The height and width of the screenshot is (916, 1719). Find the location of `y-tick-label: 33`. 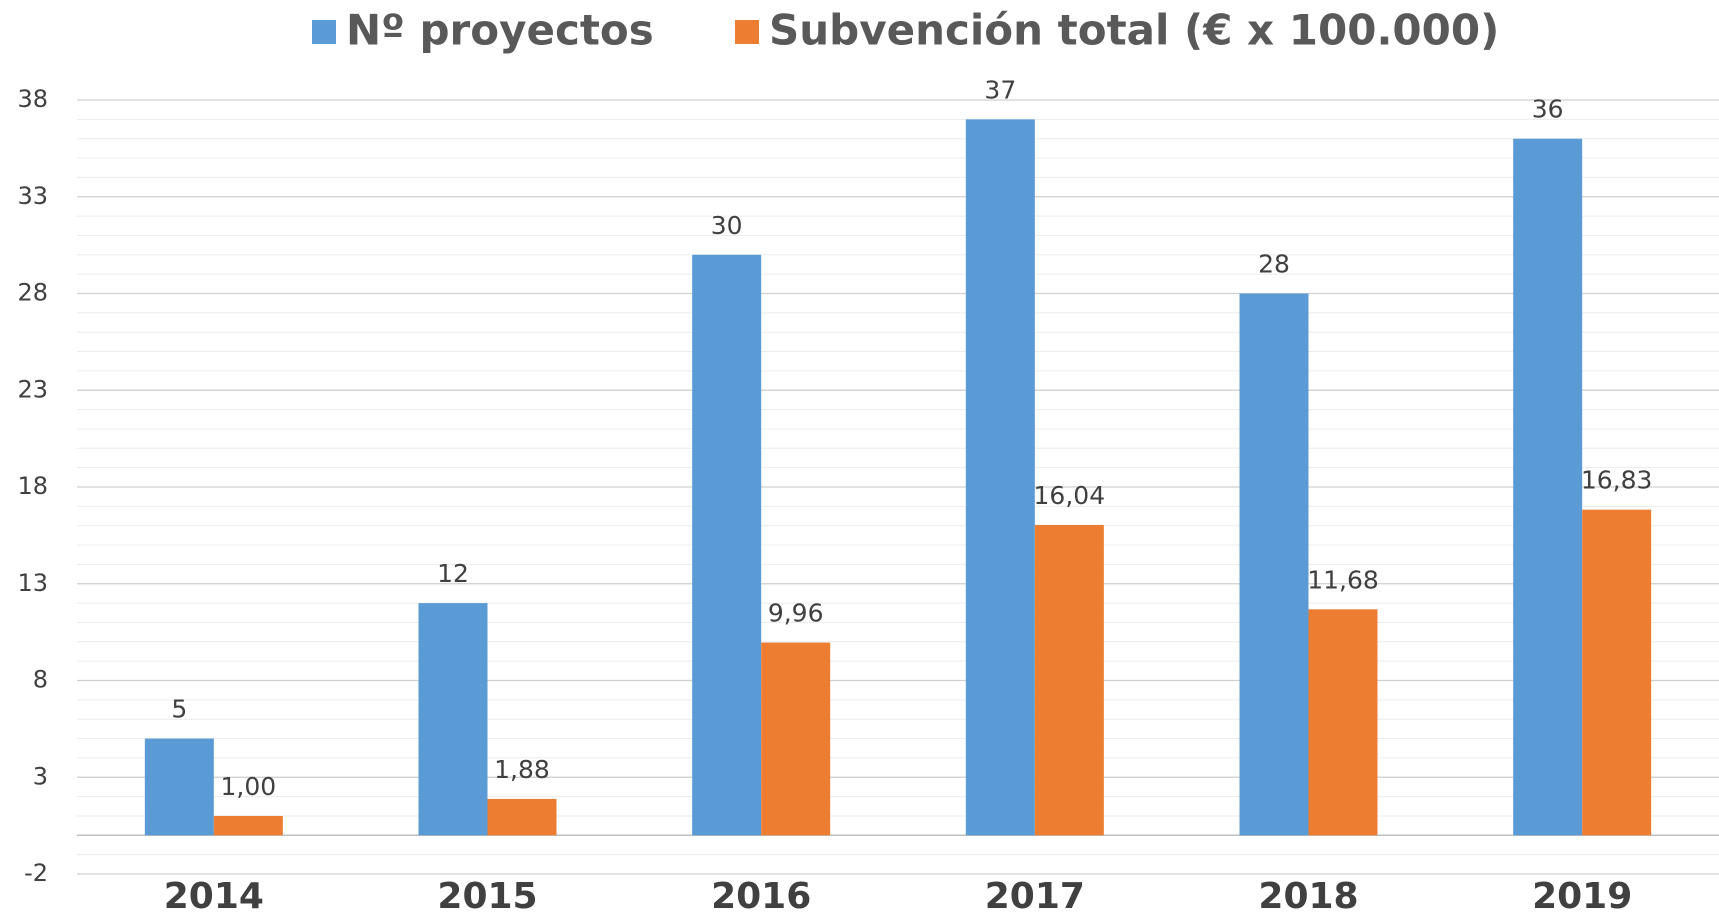

y-tick-label: 33 is located at coordinates (32, 196).